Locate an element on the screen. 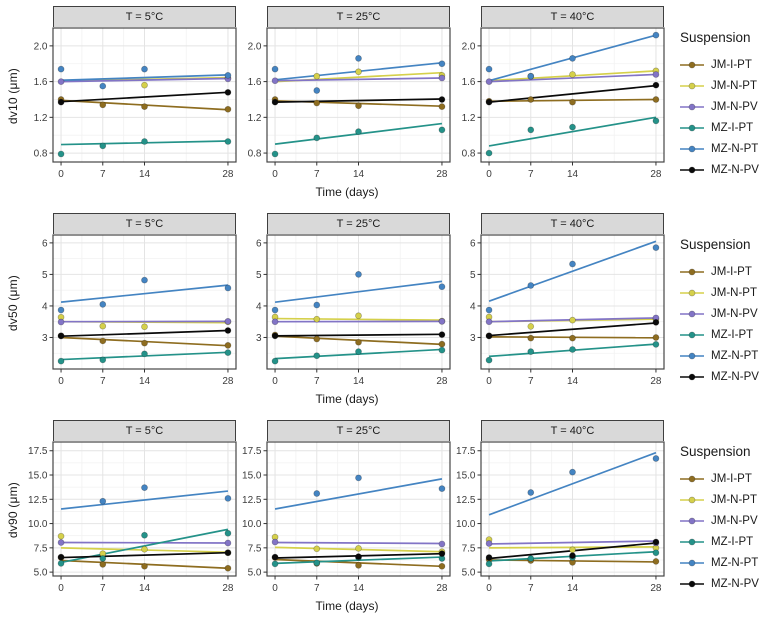  facet-panel: T = 25°C 5.0 7.5 10.0 12.5 15.0 17.5 0 7 14 28 is located at coordinates (346, 509).